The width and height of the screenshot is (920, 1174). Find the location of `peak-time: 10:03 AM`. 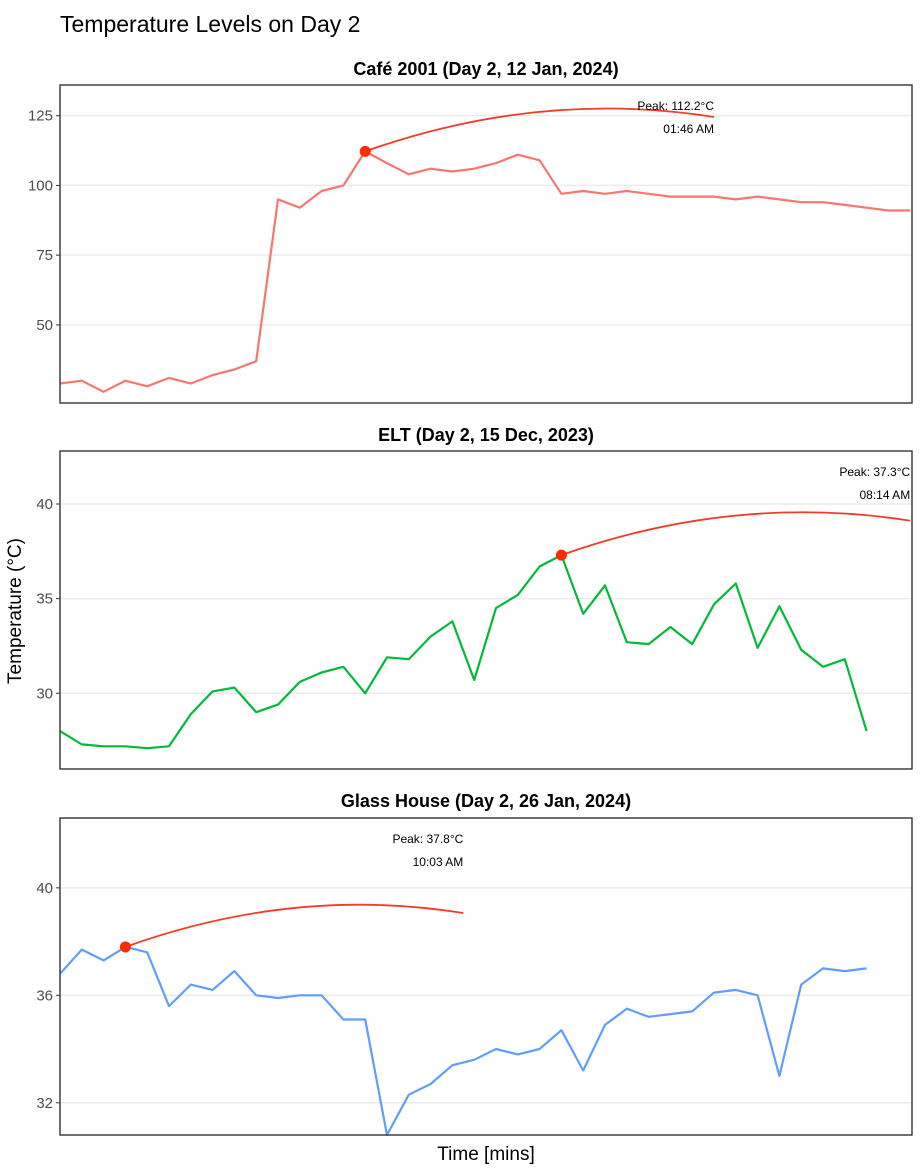

peak-time: 10:03 AM is located at coordinates (438, 862).